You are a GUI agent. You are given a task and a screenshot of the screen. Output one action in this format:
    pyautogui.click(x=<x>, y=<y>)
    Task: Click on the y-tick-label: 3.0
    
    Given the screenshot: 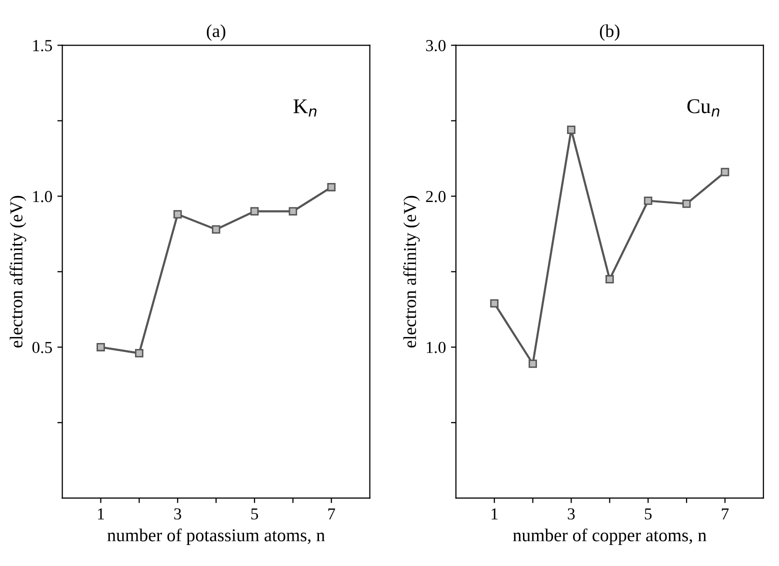 What is the action you would take?
    pyautogui.click(x=436, y=46)
    